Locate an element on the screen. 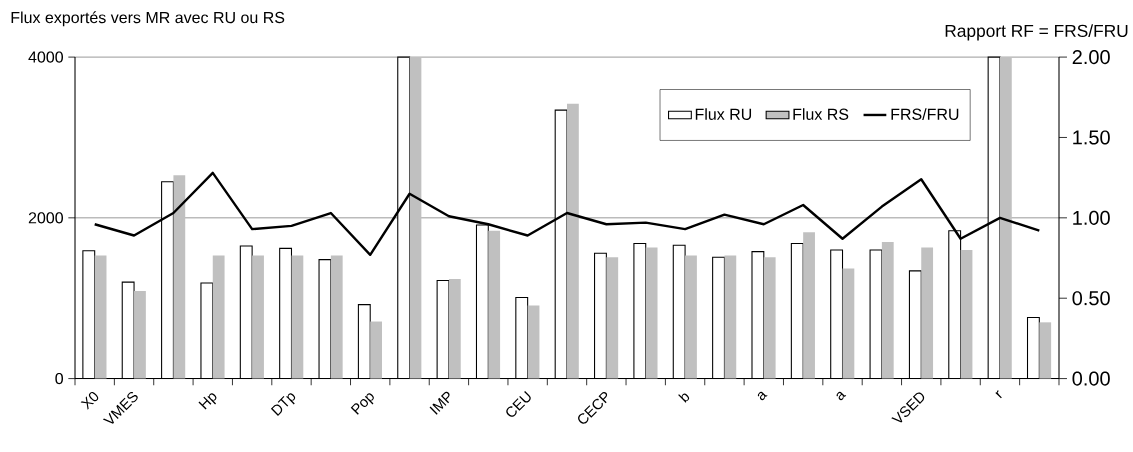 The height and width of the screenshot is (452, 1133). y-tick-label: 2000 is located at coordinates (46, 218).